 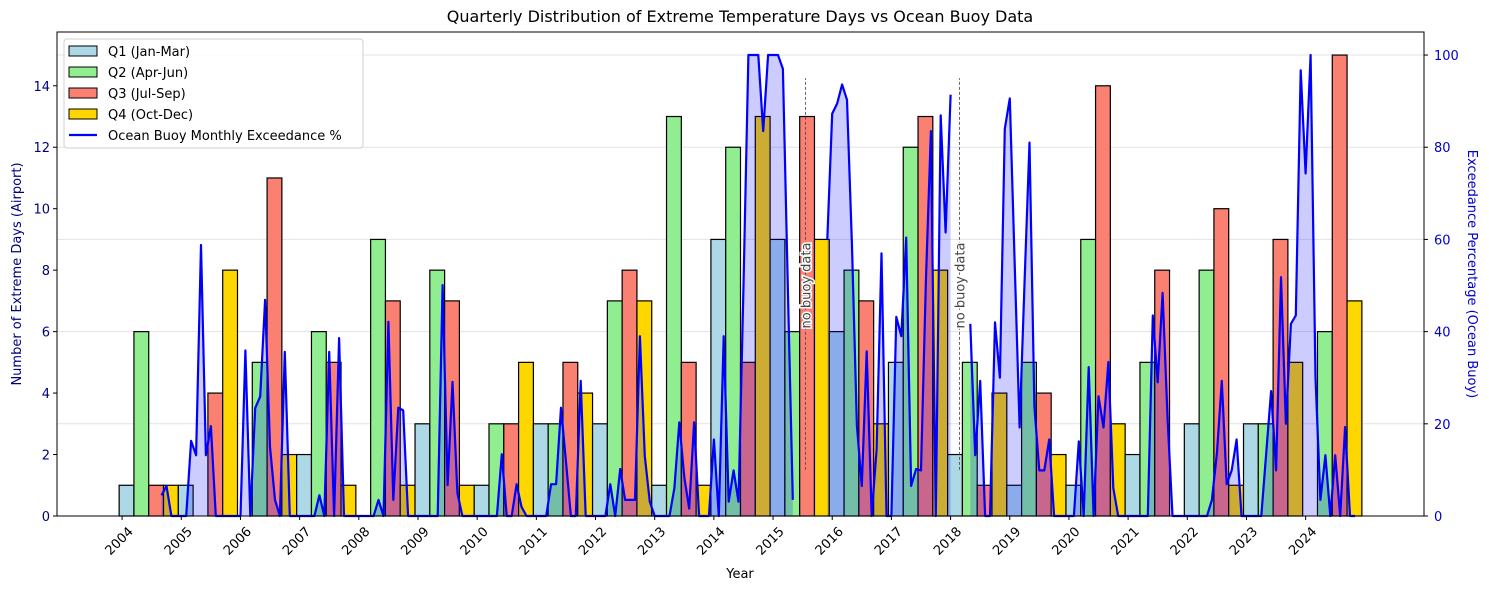 What do you see at coordinates (1007, 542) in the screenshot?
I see `x-tick-label: 2019` at bounding box center [1007, 542].